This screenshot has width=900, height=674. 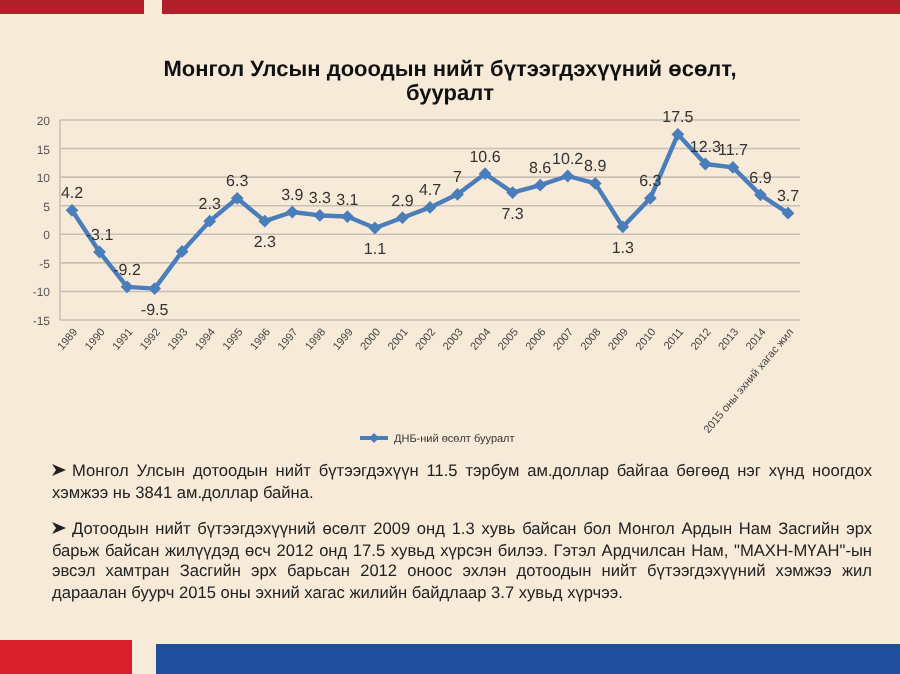 What do you see at coordinates (320, 198) in the screenshot?
I see `data-label: 3.3` at bounding box center [320, 198].